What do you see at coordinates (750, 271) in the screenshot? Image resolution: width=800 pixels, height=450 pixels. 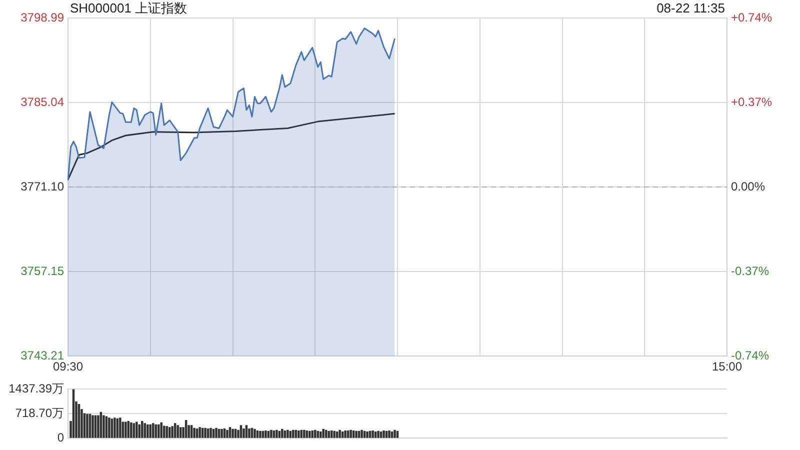 I see `y2-tick-label: -0.37%` at bounding box center [750, 271].